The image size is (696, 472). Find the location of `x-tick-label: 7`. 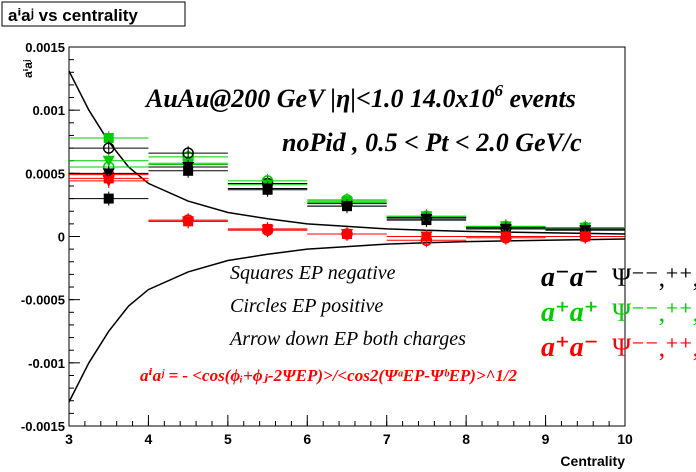

x-tick-label: 7 is located at coordinates (387, 439).